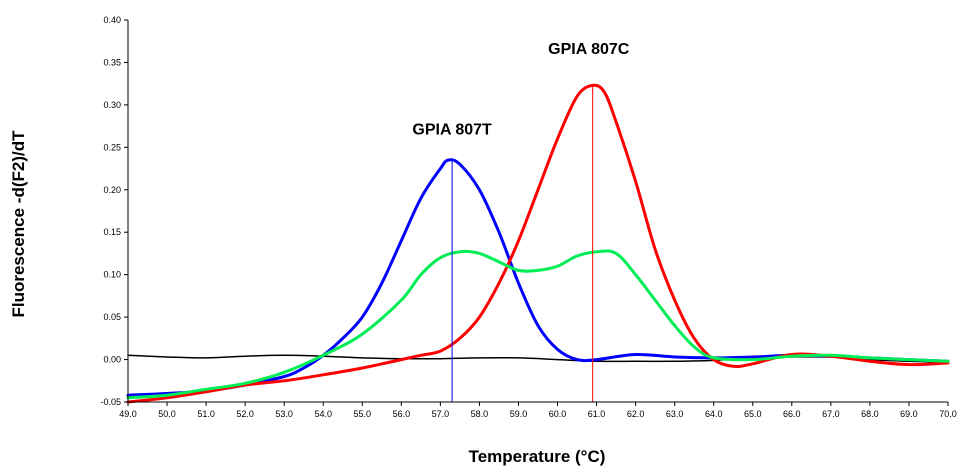 The width and height of the screenshot is (960, 472). What do you see at coordinates (597, 414) in the screenshot?
I see `x-tick-label: 61.0` at bounding box center [597, 414].